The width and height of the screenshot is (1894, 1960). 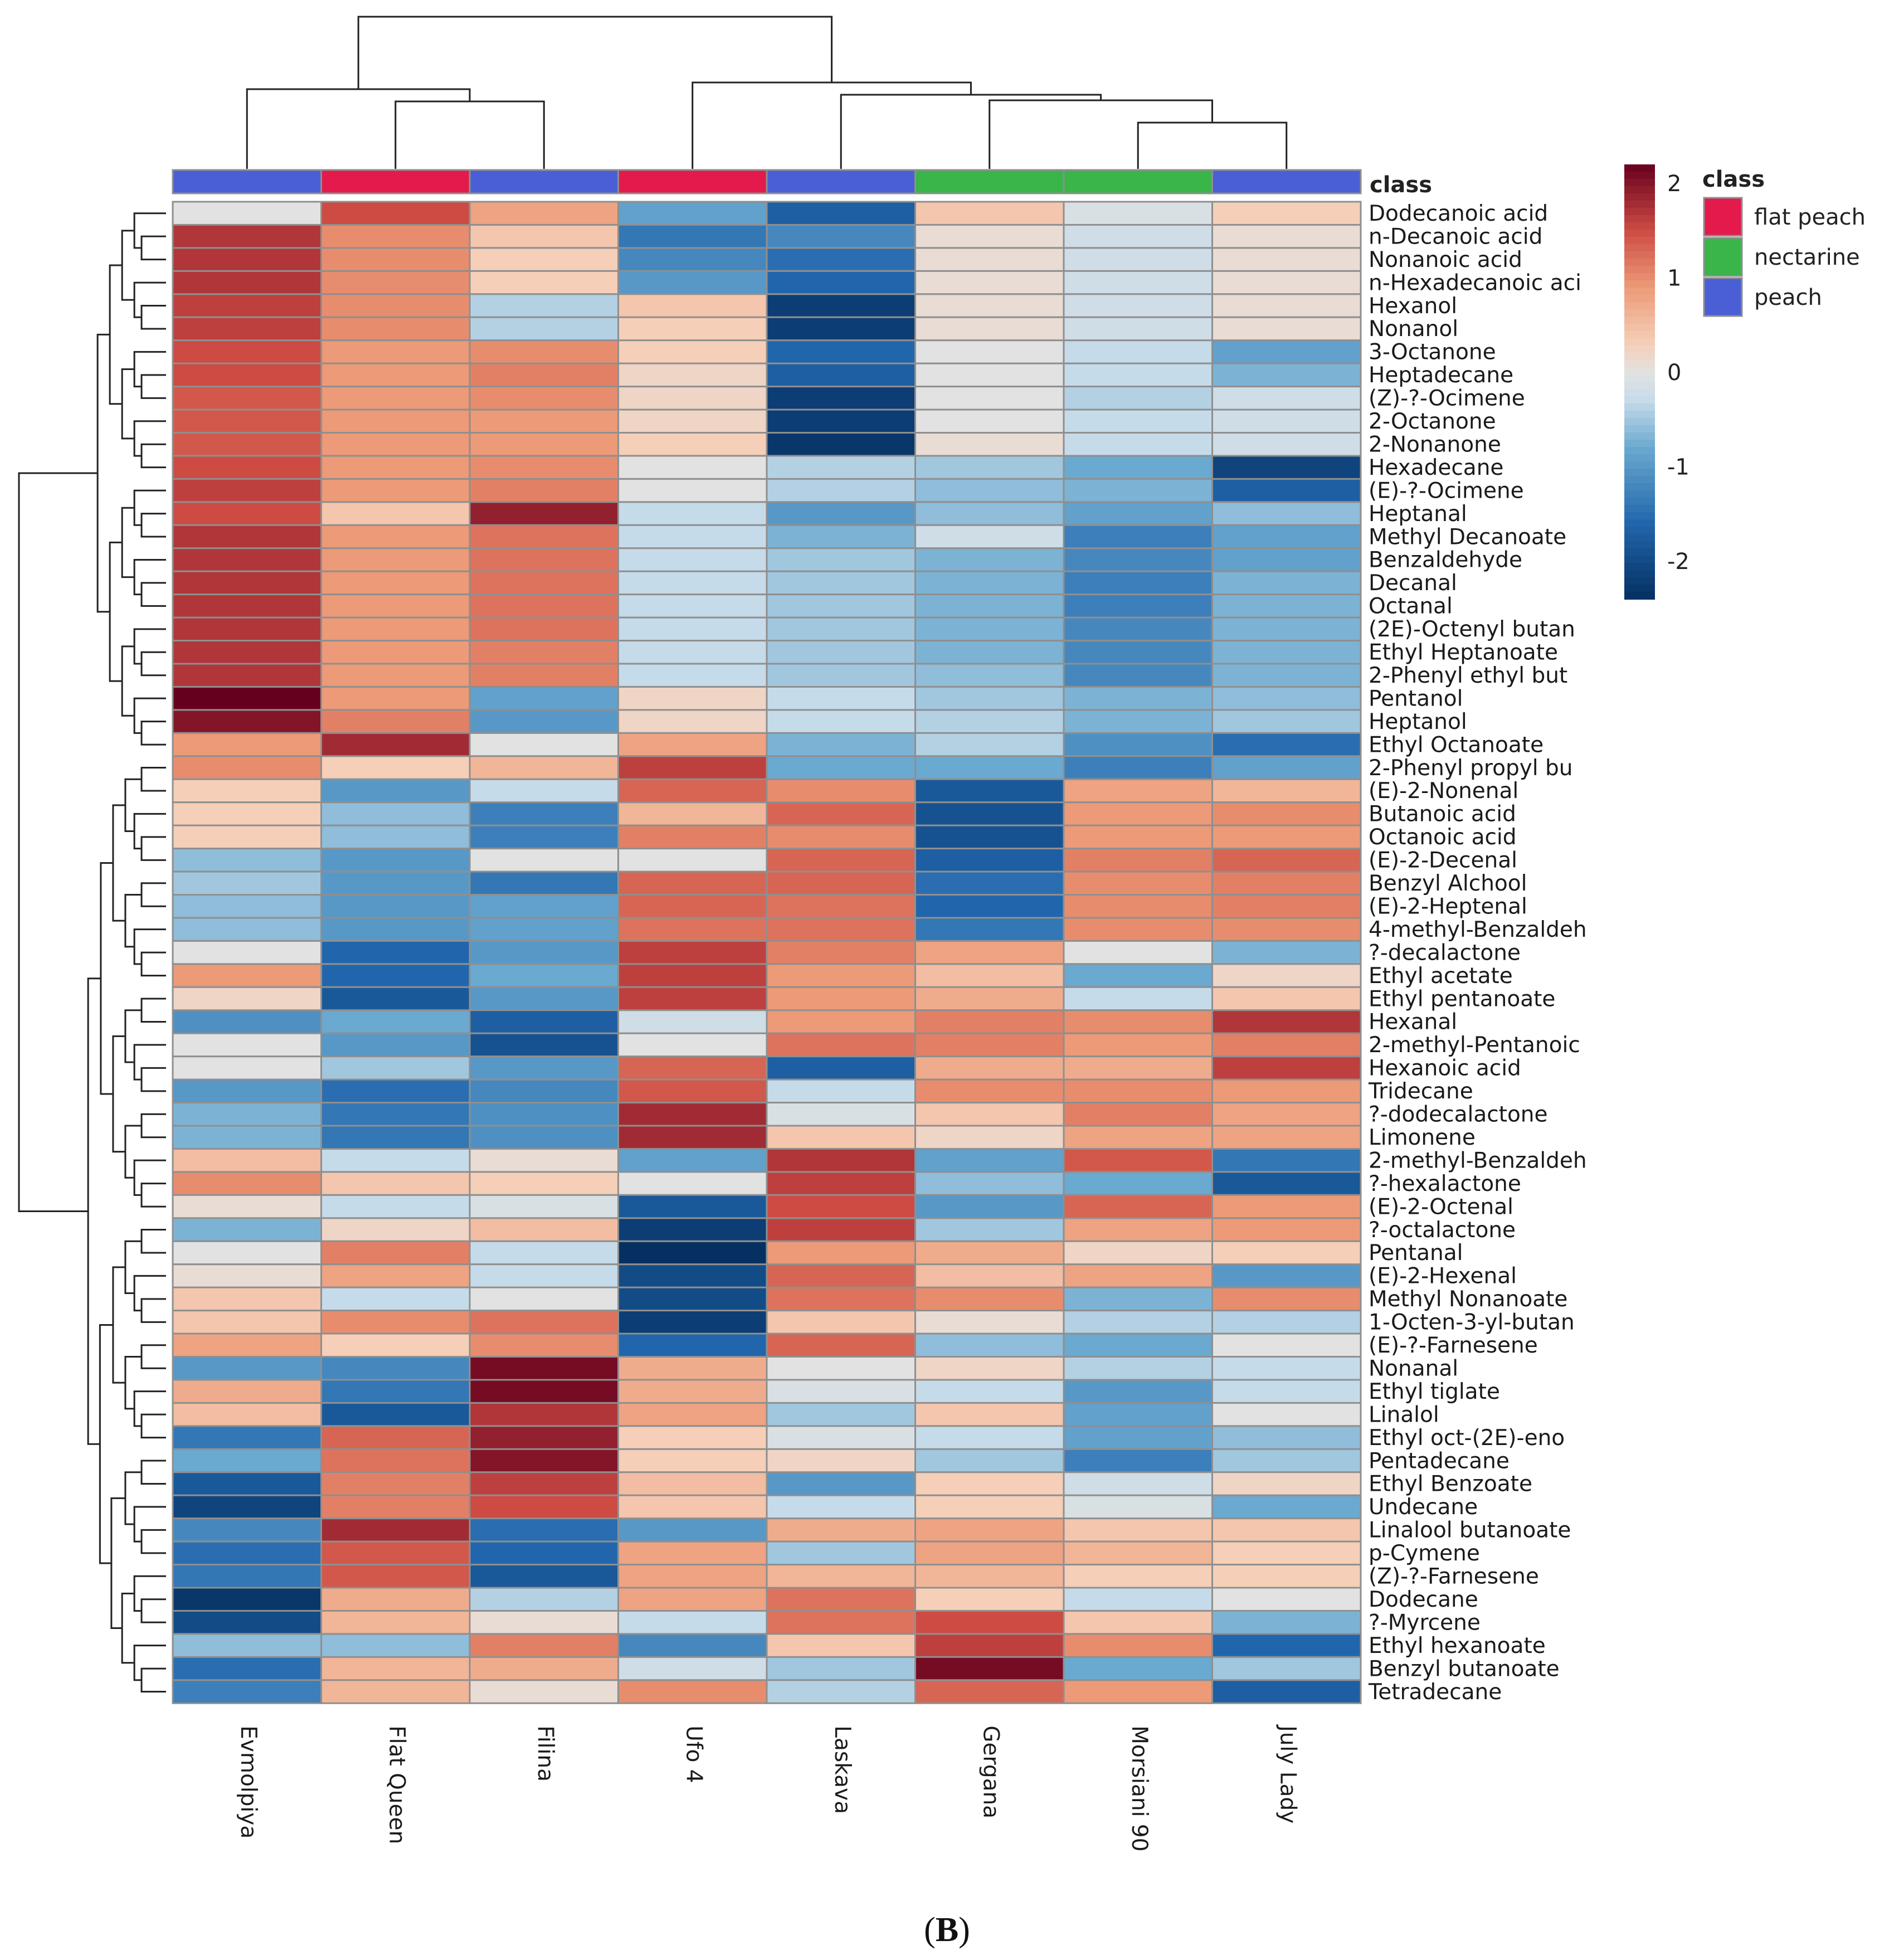 I want to click on row-label: ?-hexalactone, so click(x=1445, y=1184).